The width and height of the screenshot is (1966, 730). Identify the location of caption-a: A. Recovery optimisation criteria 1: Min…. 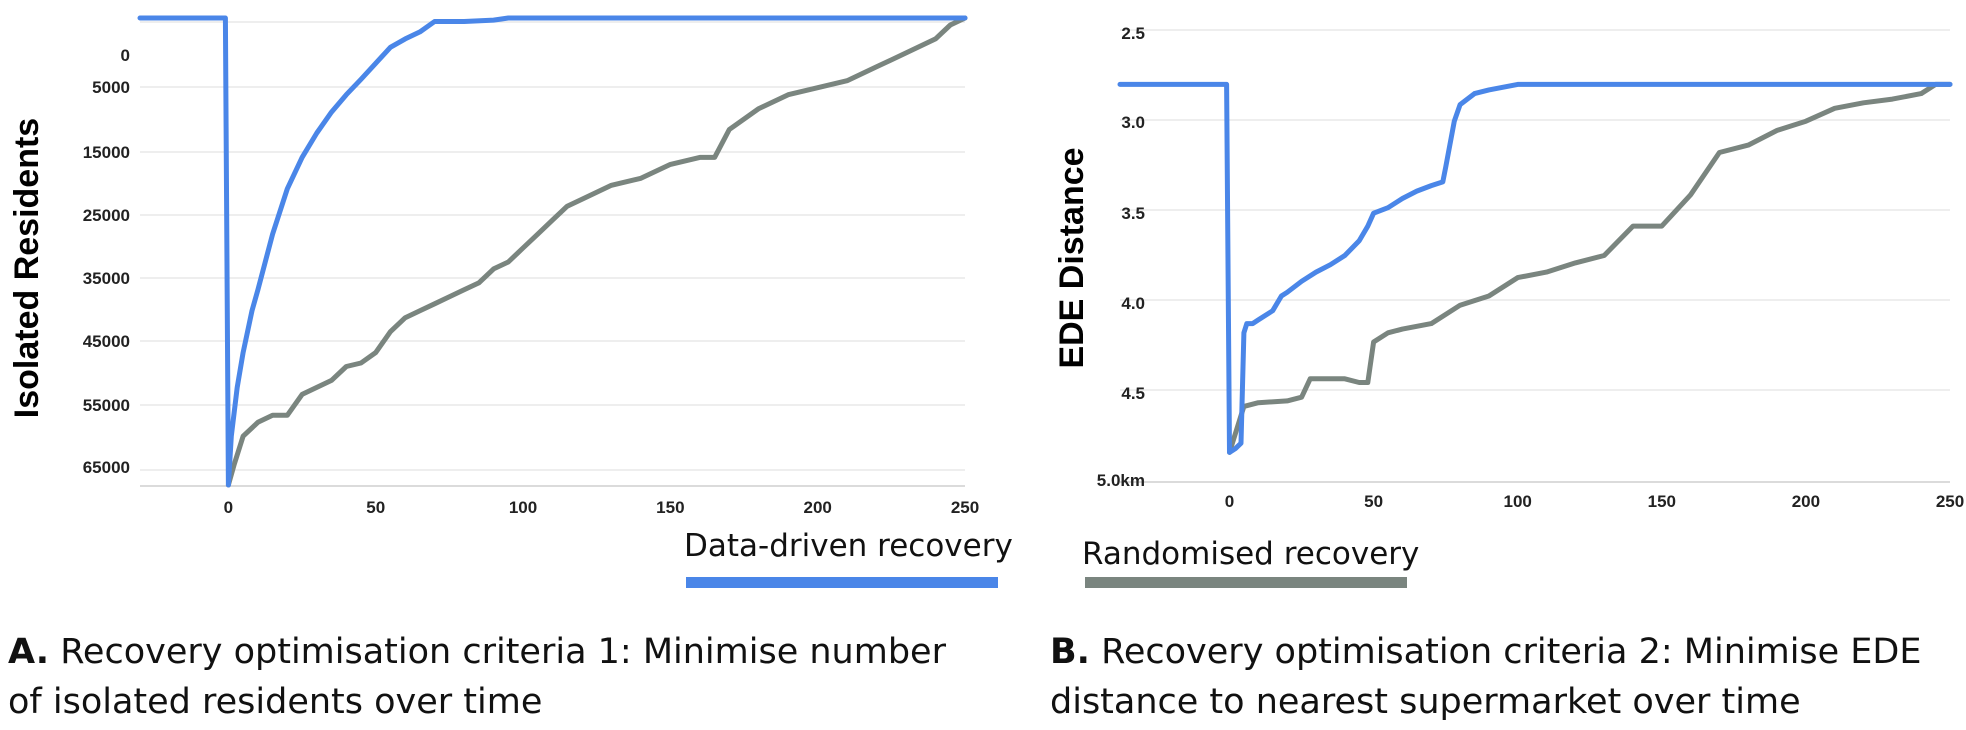
(488, 677).